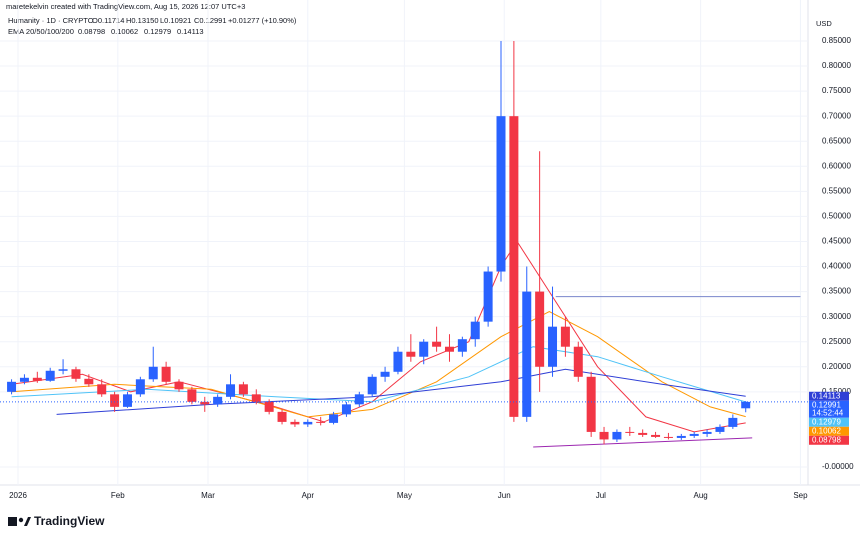 The height and width of the screenshot is (546, 860). Describe the element at coordinates (175, 20) in the screenshot. I see `ohlc-label: L0.10921` at that location.